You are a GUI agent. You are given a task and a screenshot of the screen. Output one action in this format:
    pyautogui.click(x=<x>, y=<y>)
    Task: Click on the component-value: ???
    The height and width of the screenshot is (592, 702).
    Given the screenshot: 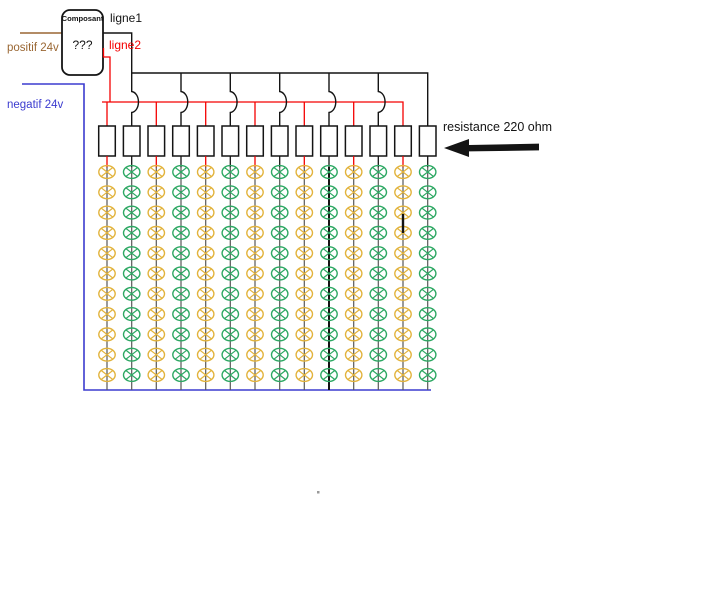 What is the action you would take?
    pyautogui.click(x=82, y=45)
    